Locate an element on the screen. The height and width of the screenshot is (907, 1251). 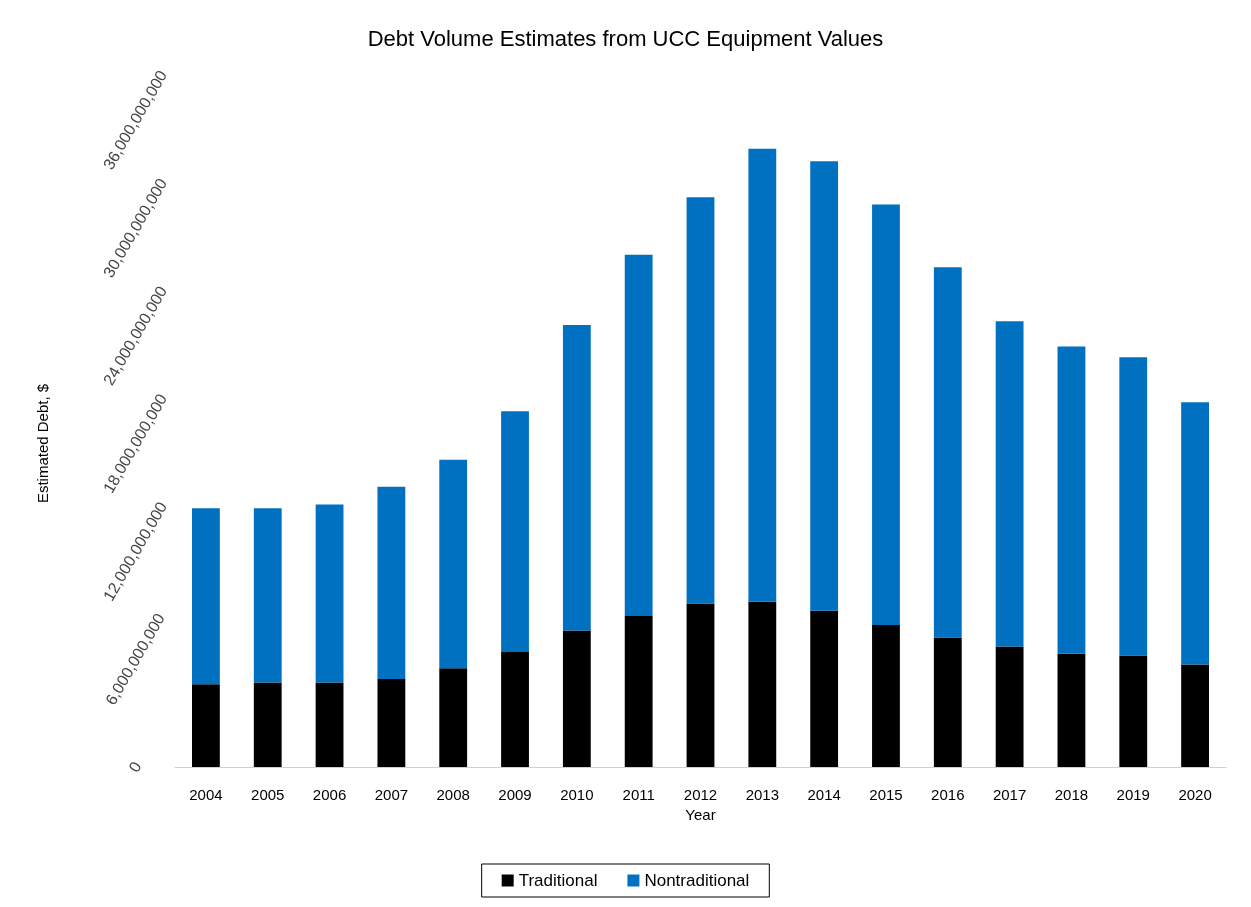
x-tick-label: 2019 is located at coordinates (1133, 794).